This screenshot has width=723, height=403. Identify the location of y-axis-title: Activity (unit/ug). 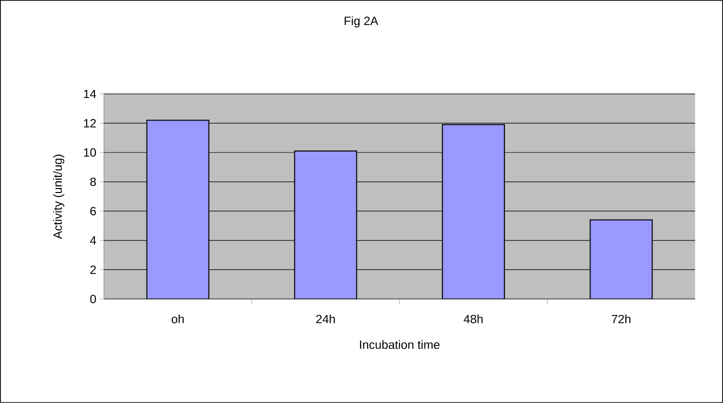
(58, 197).